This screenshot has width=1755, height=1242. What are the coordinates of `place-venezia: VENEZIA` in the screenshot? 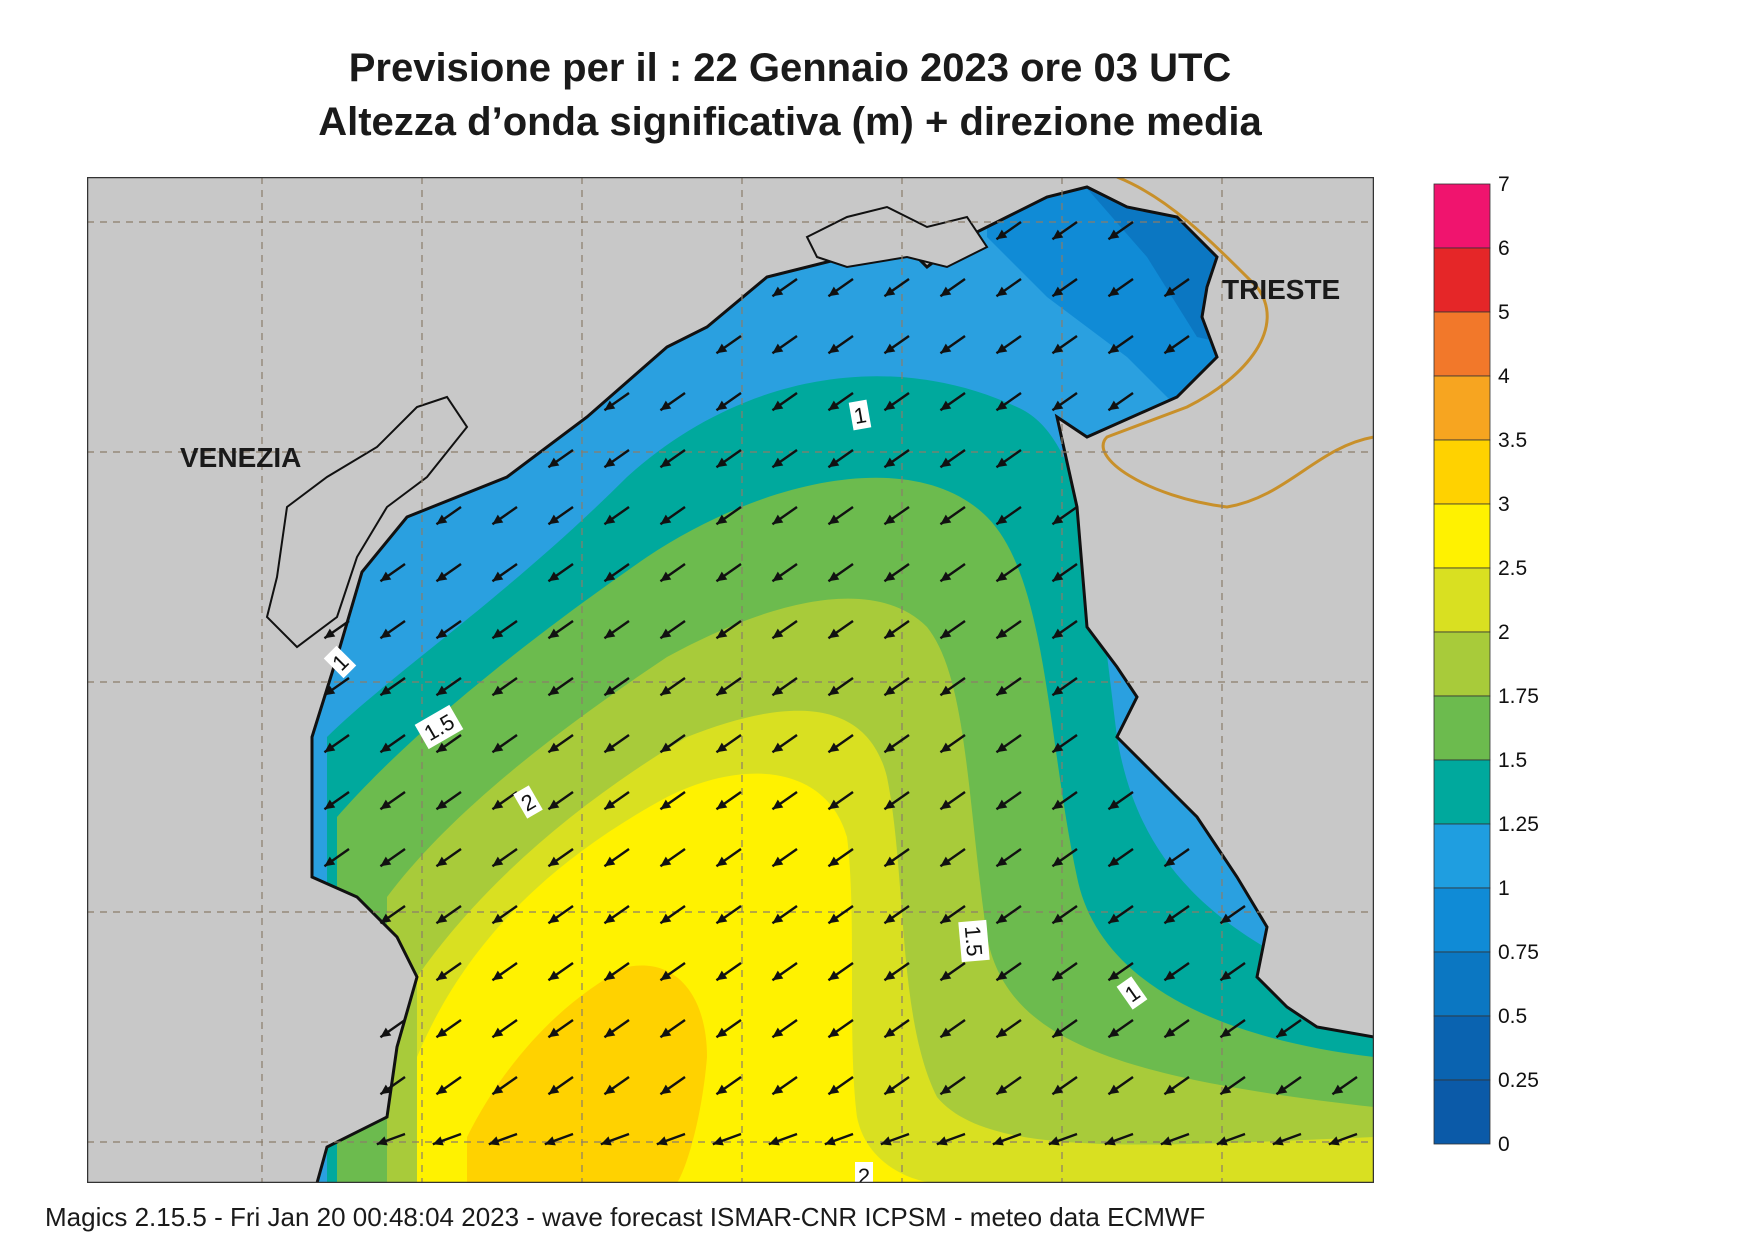 It's located at (240, 457).